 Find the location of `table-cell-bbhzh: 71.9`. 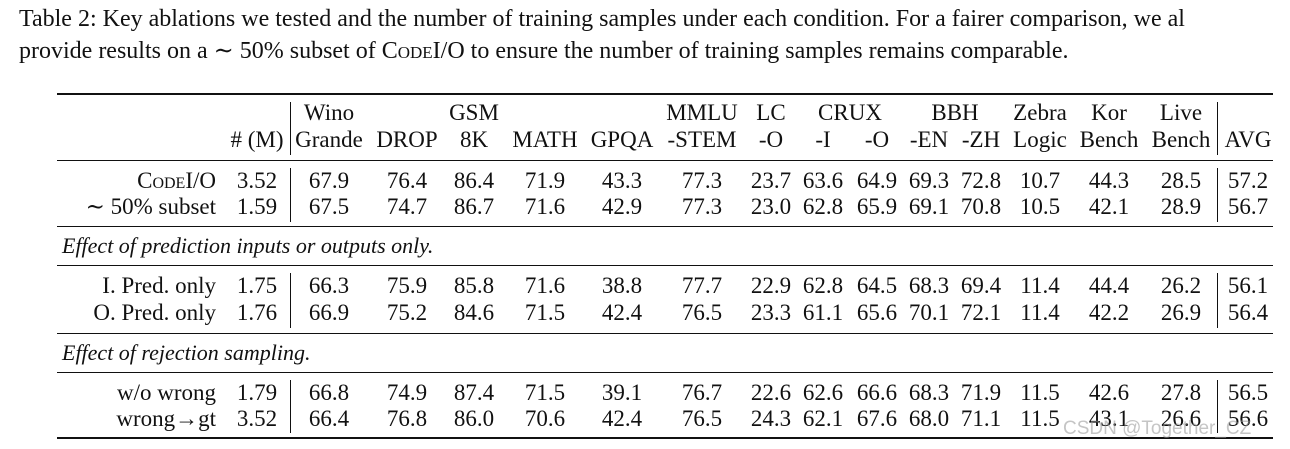

table-cell-bbhzh: 71.9 is located at coordinates (981, 392).